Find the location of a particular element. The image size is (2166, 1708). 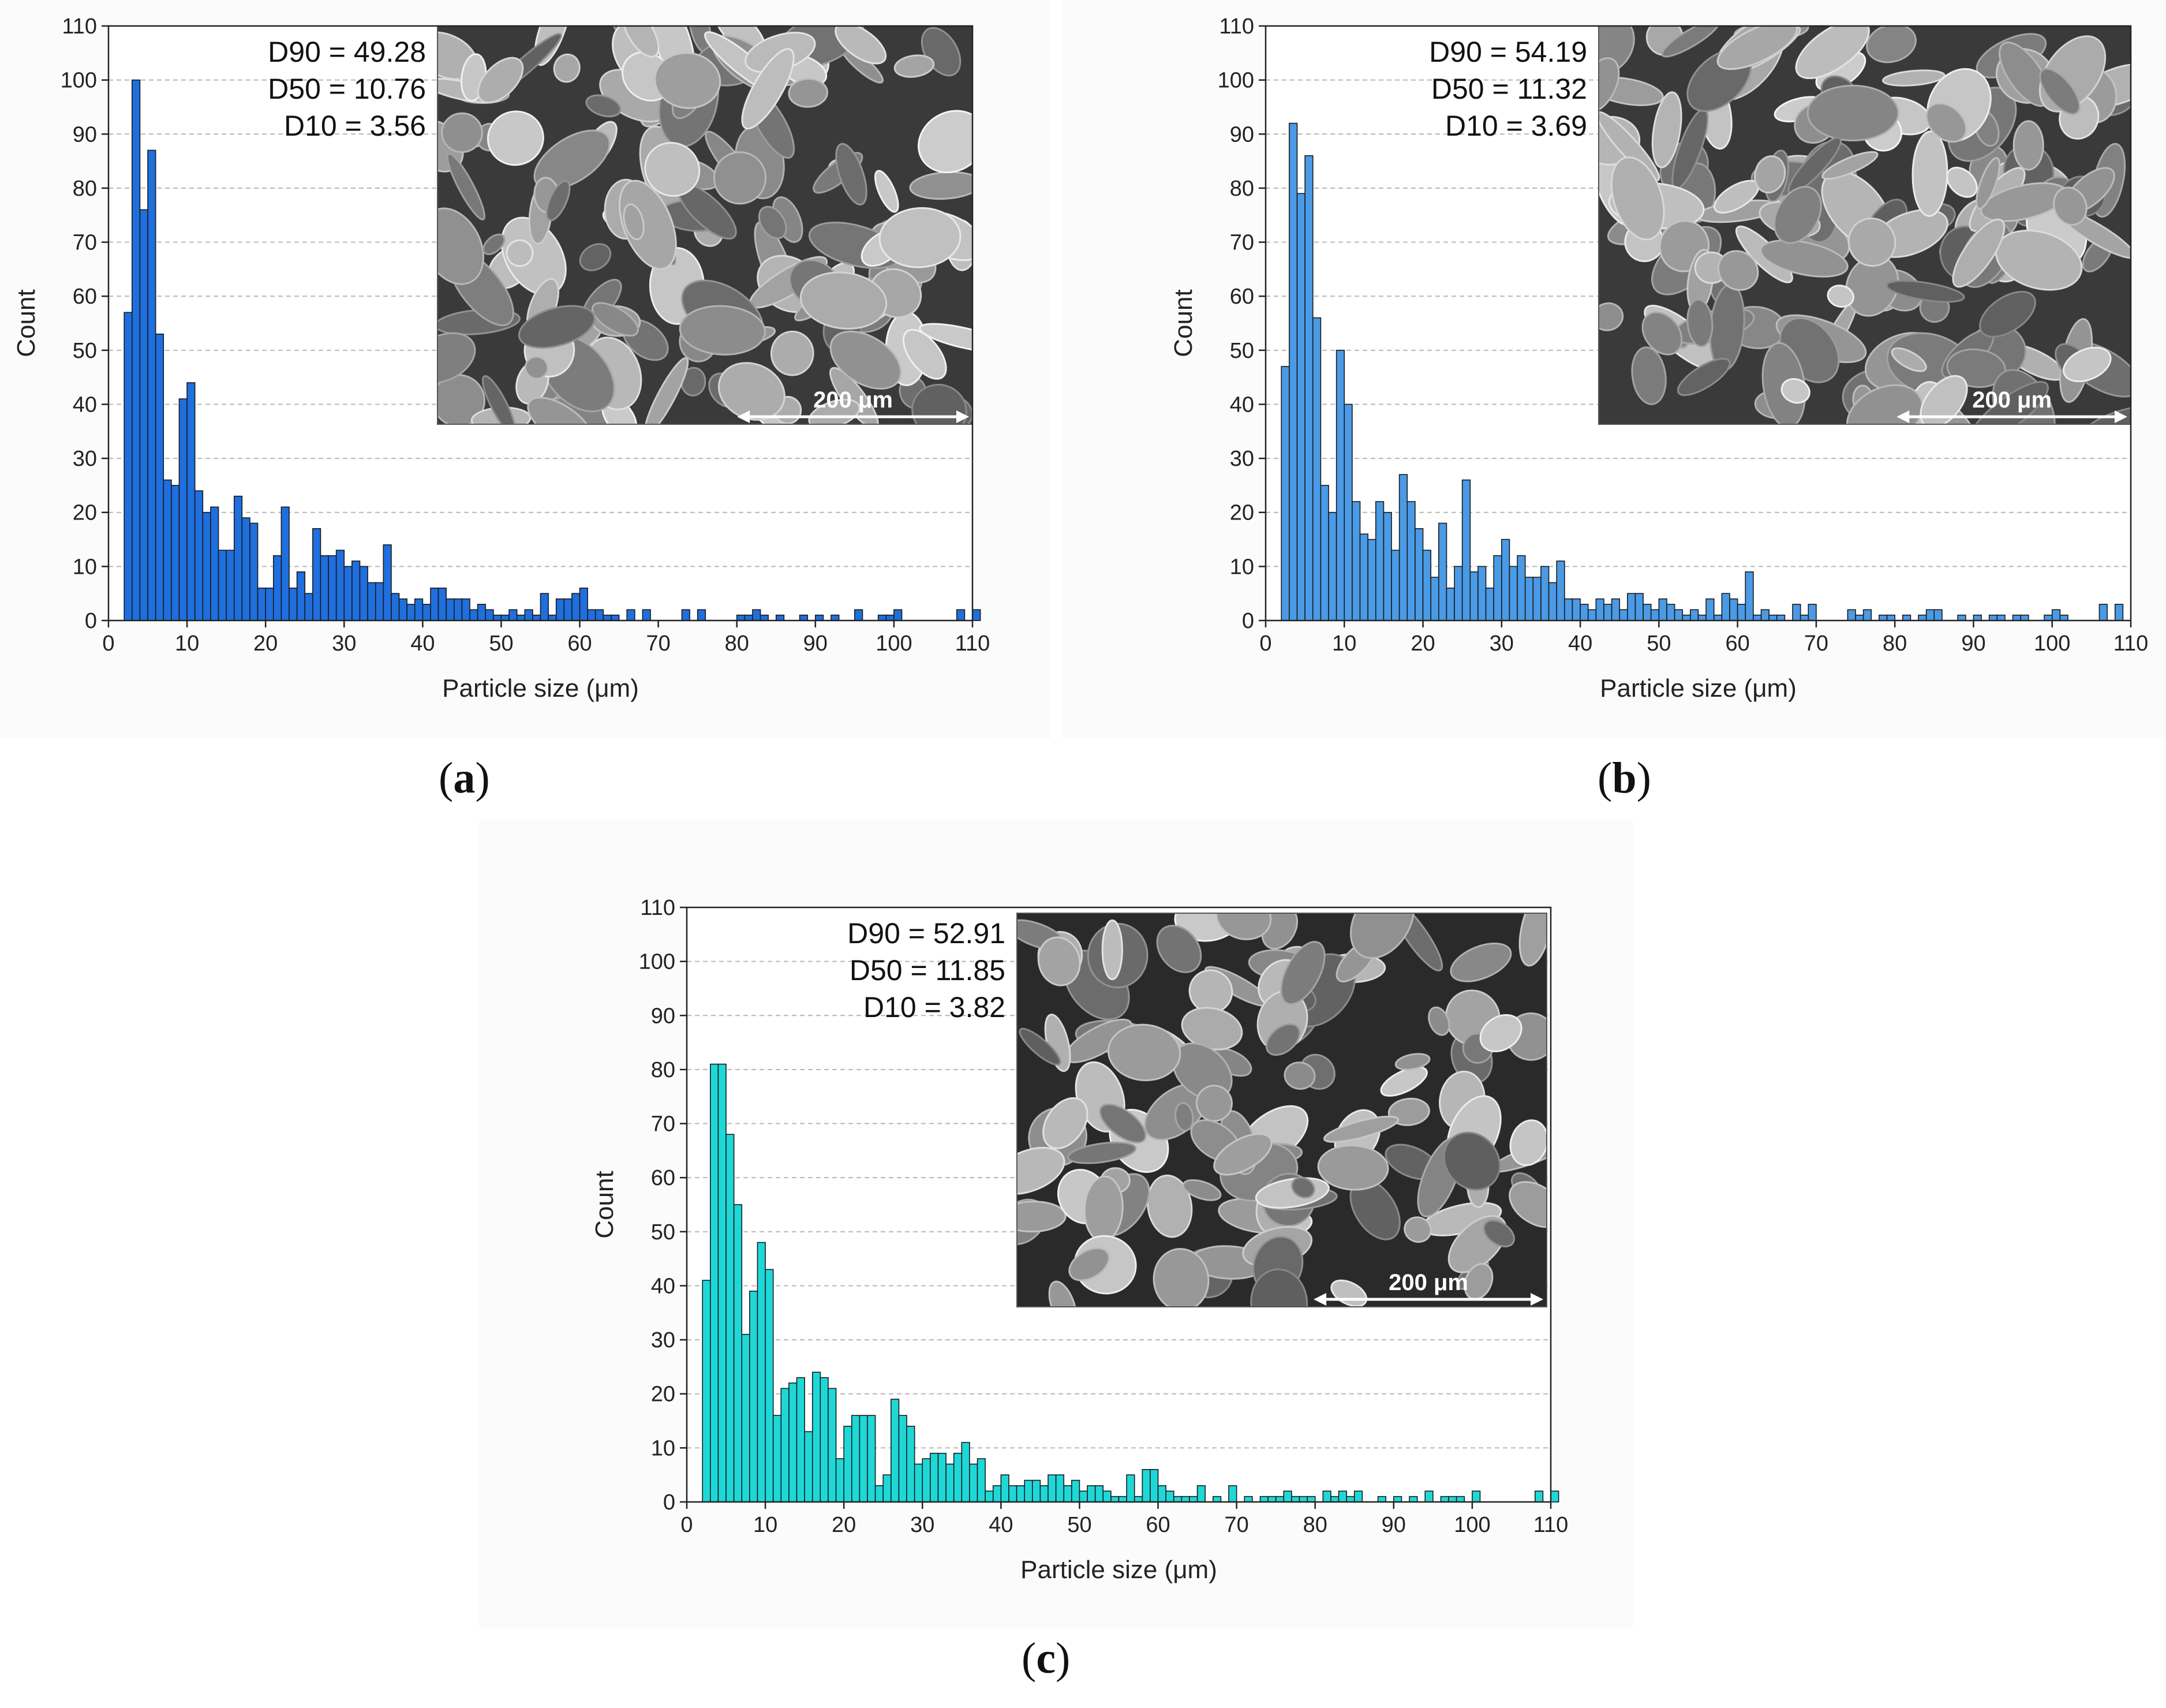

sem-micrograph-inset is located at coordinates (1864, 225).